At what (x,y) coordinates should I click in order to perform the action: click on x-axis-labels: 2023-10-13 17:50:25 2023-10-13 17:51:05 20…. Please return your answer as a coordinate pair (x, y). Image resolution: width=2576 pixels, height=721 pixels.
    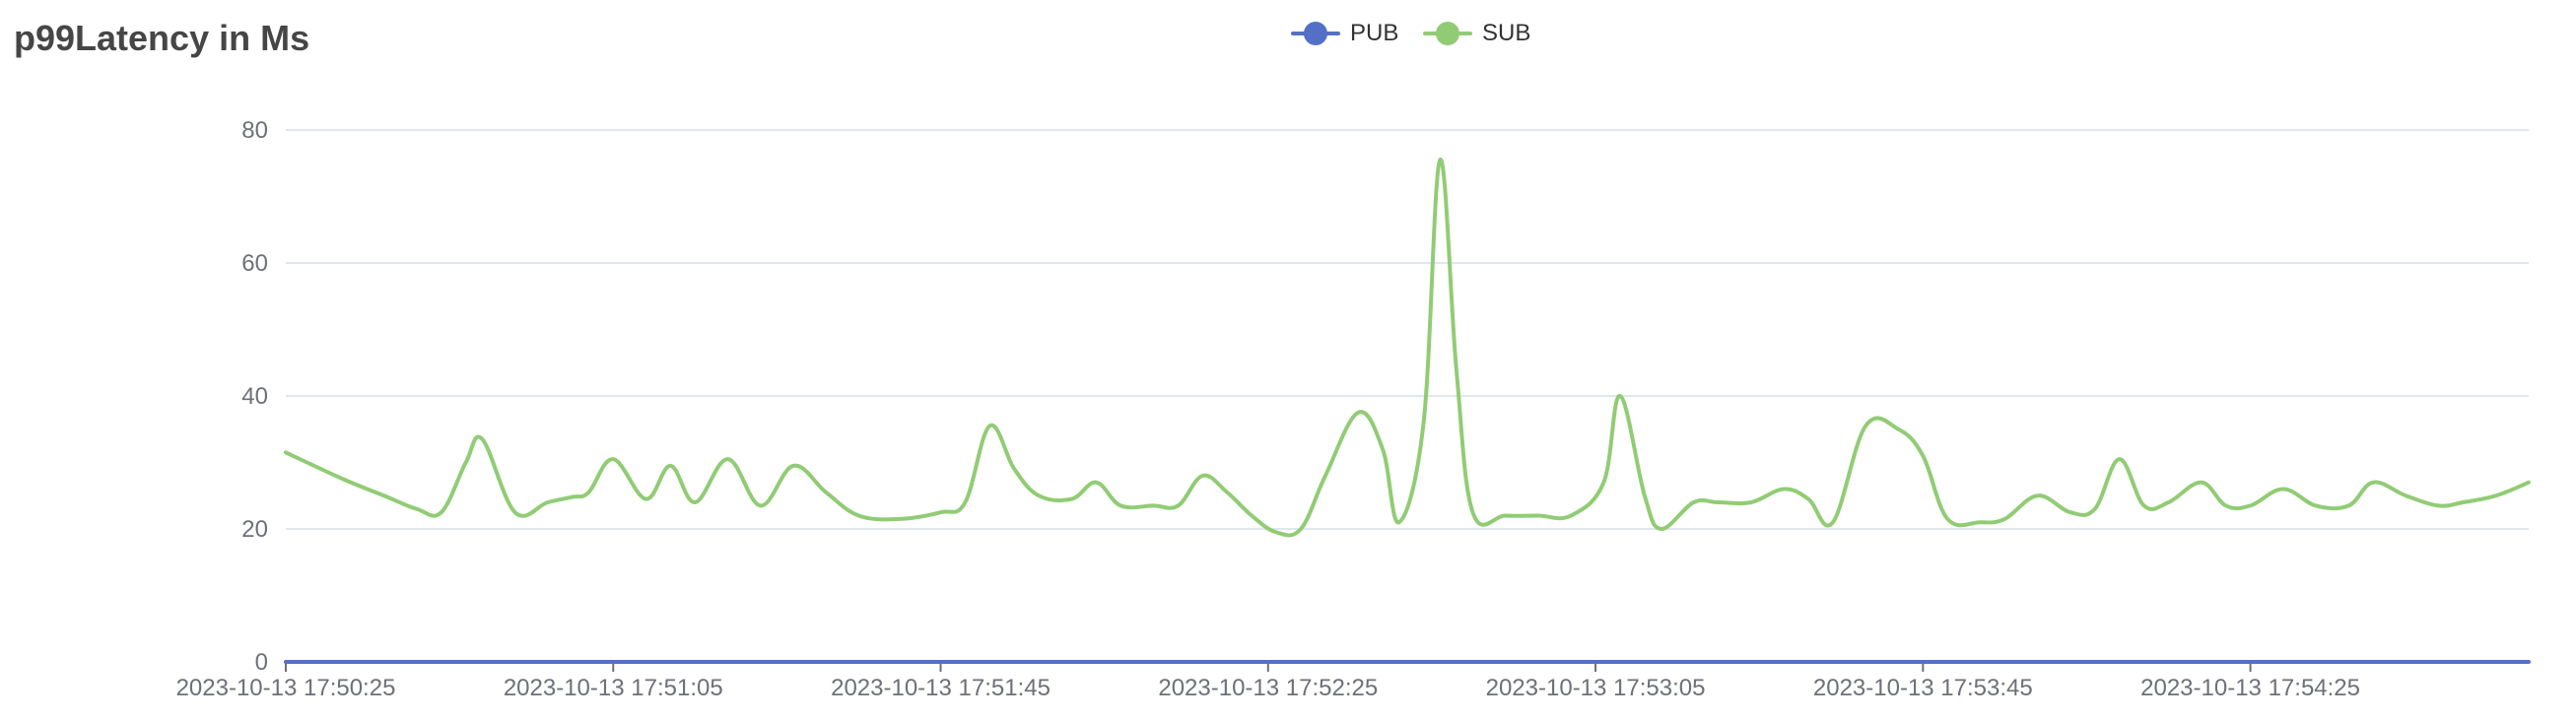
    Looking at the image, I should click on (1268, 688).